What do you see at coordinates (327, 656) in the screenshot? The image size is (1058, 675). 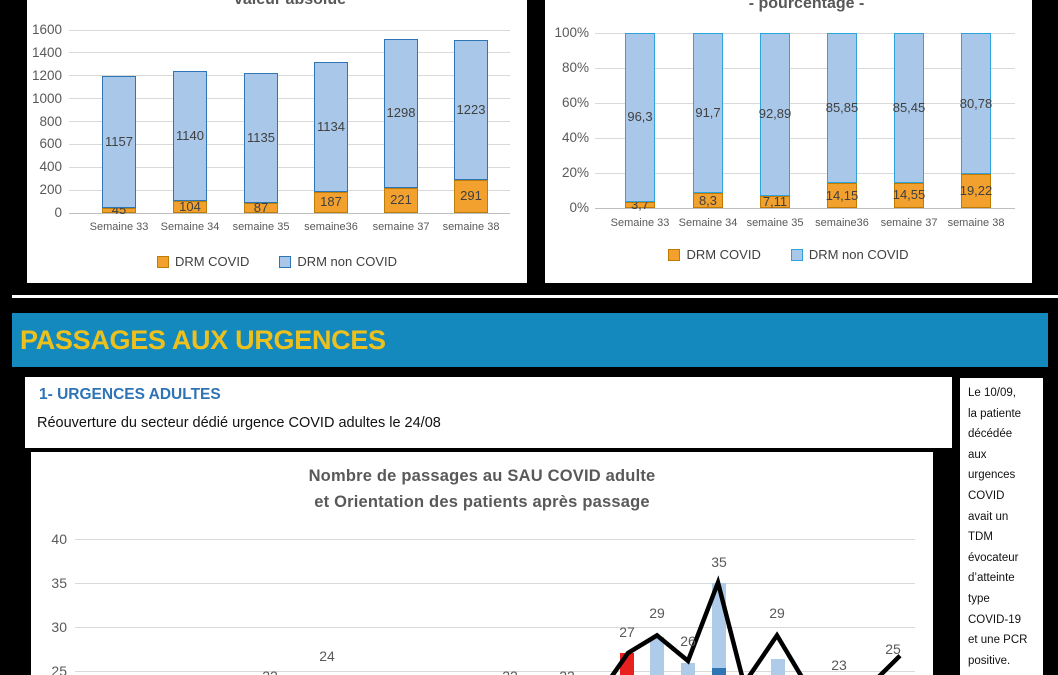 I see `point-label: 24` at bounding box center [327, 656].